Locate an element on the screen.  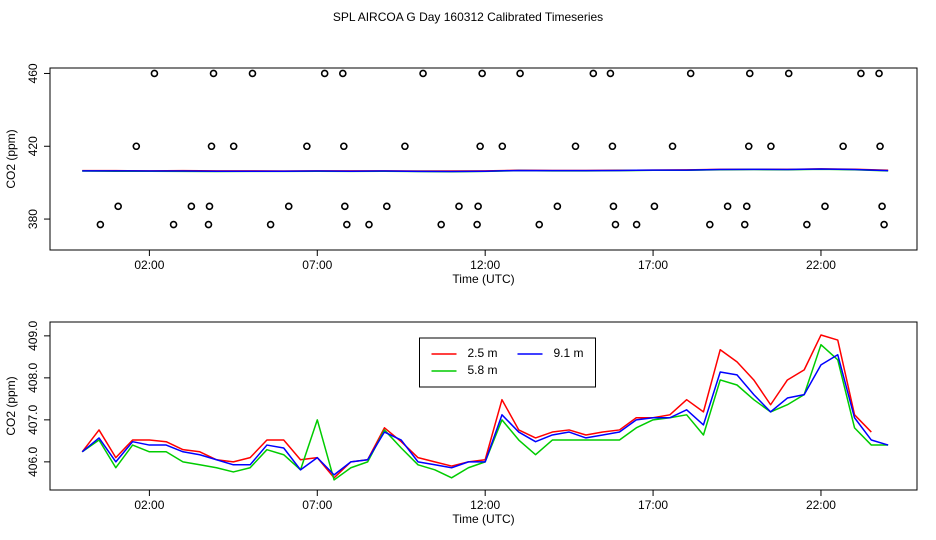
legend-label: 5.8 m is located at coordinates (483, 370).